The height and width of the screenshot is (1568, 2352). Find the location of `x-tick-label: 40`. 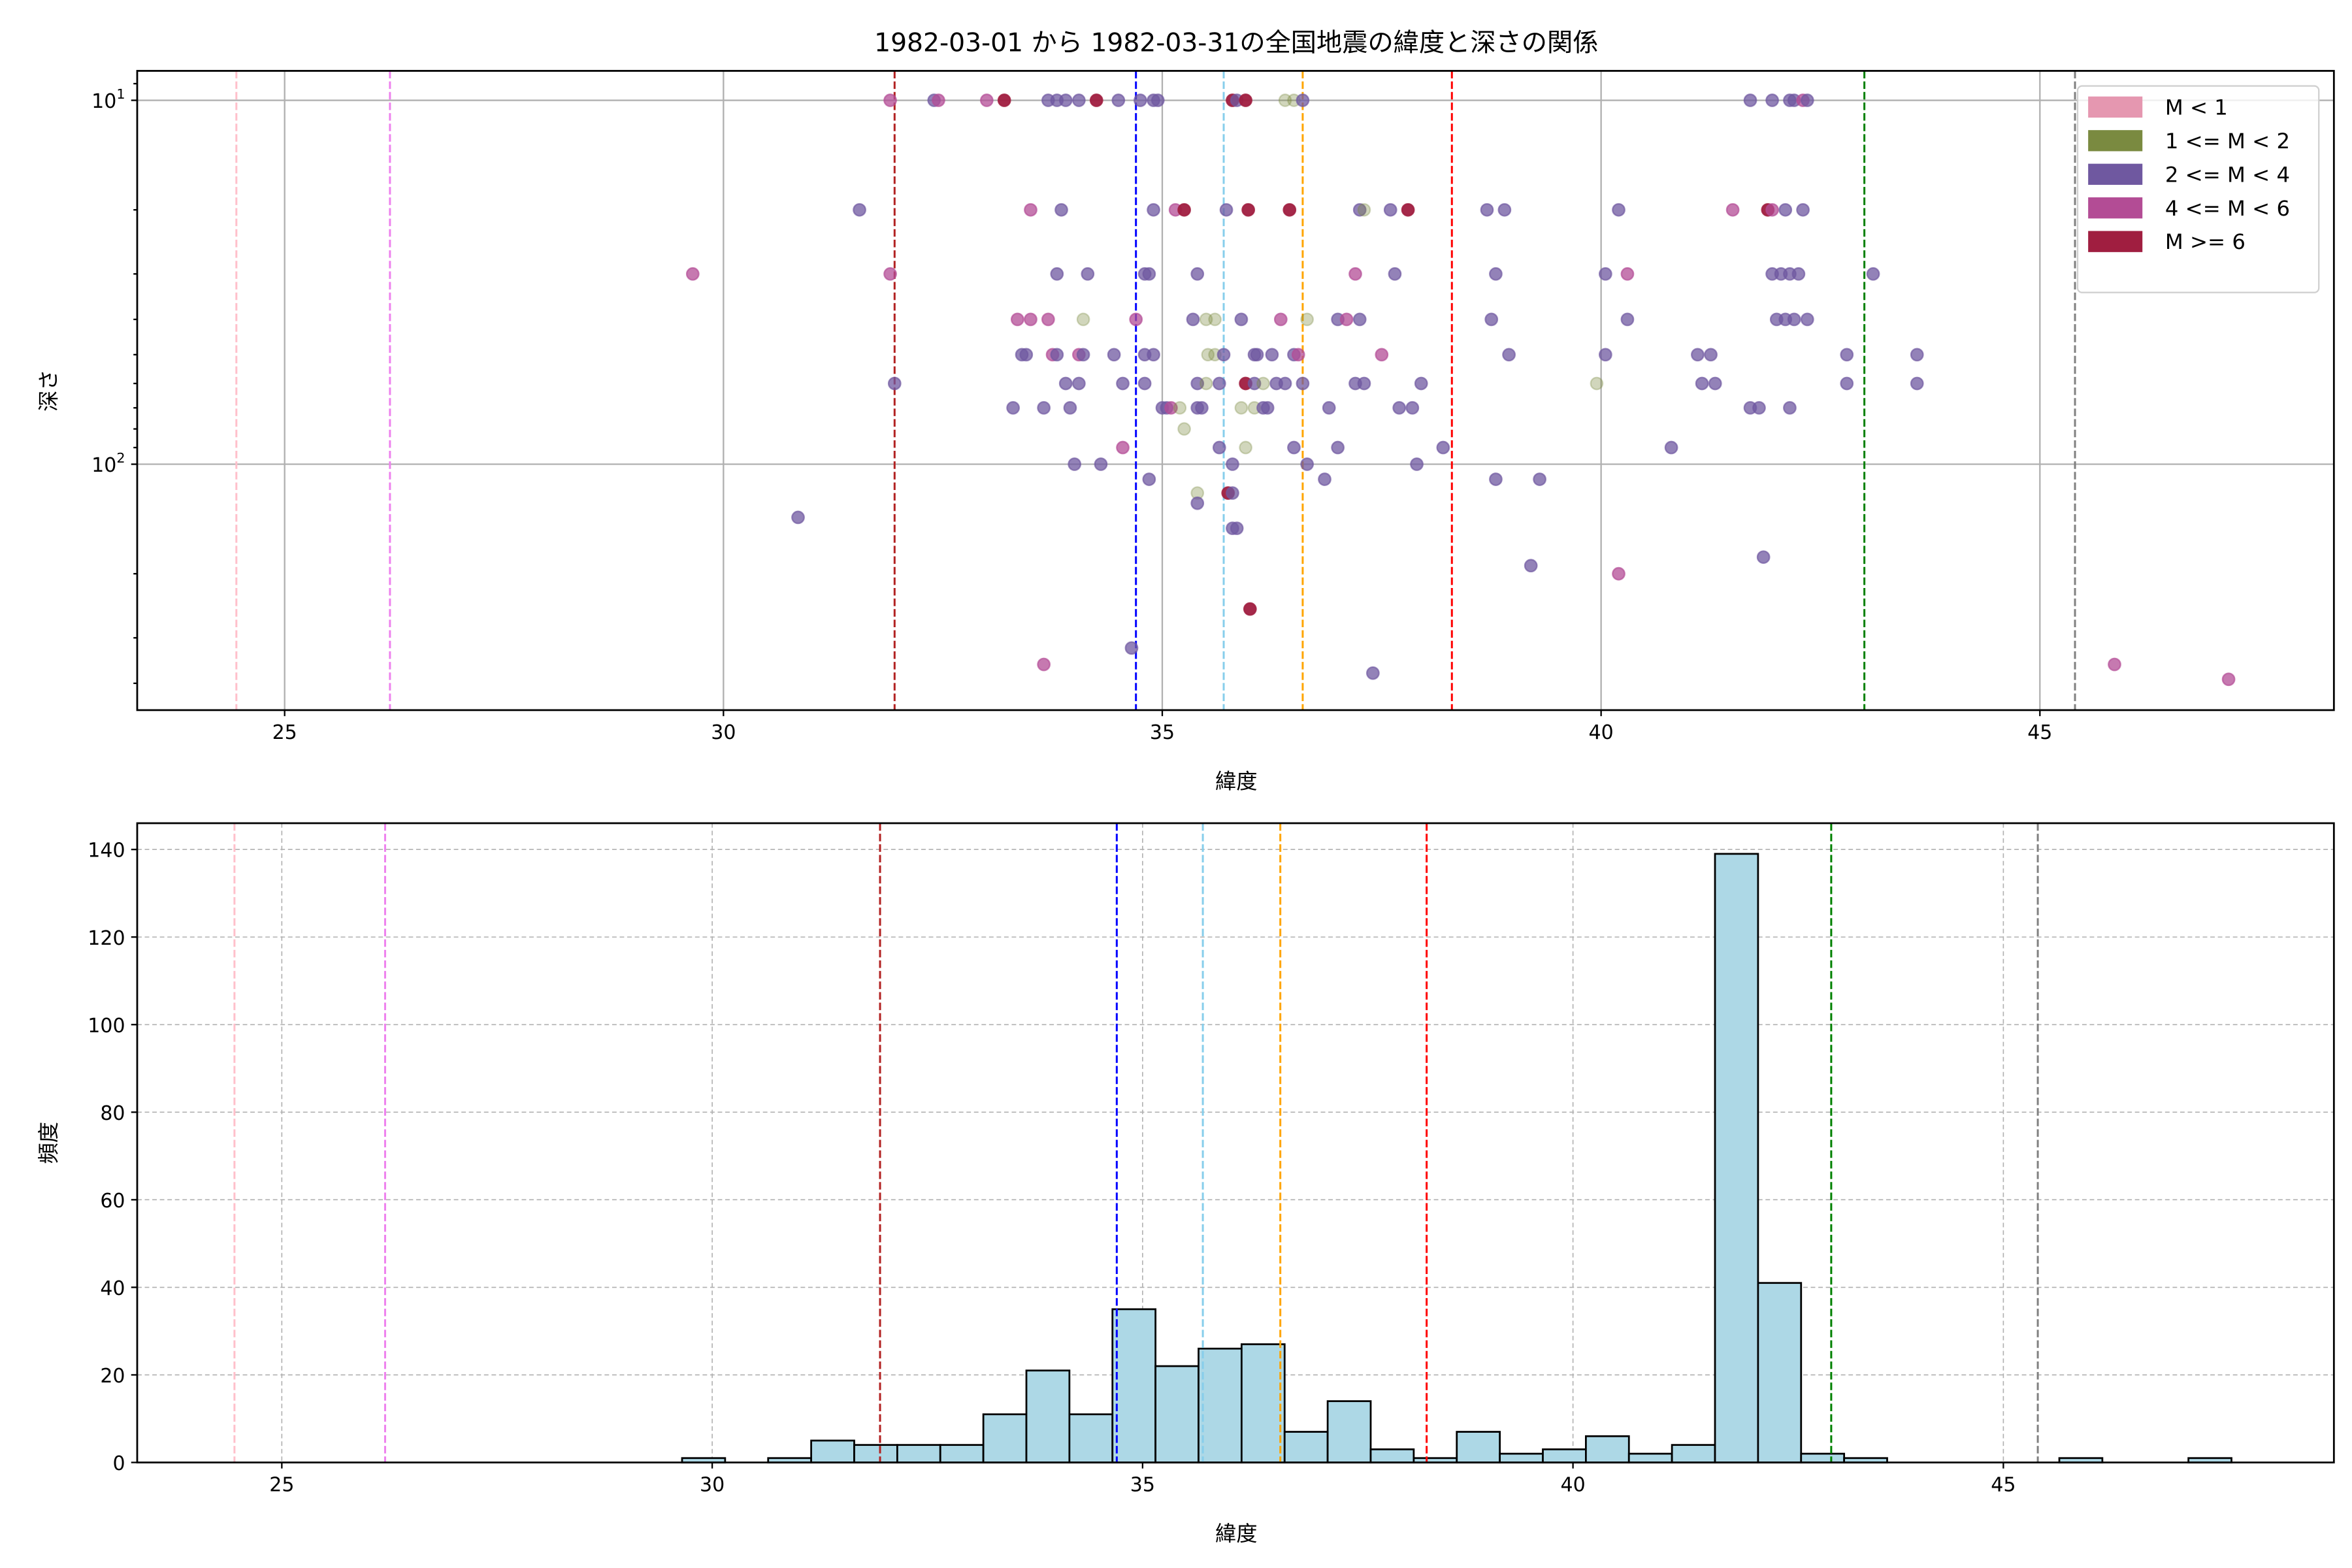

x-tick-label: 40 is located at coordinates (1573, 1484).